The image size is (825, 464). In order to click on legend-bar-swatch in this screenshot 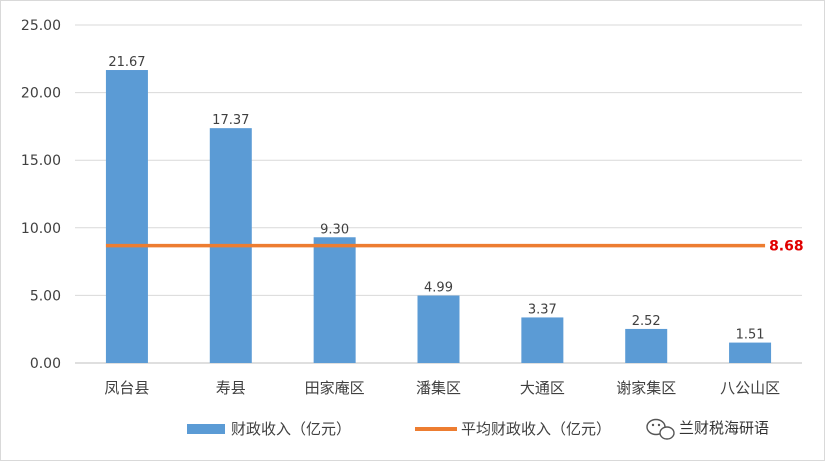, I will do `click(206, 429)`.